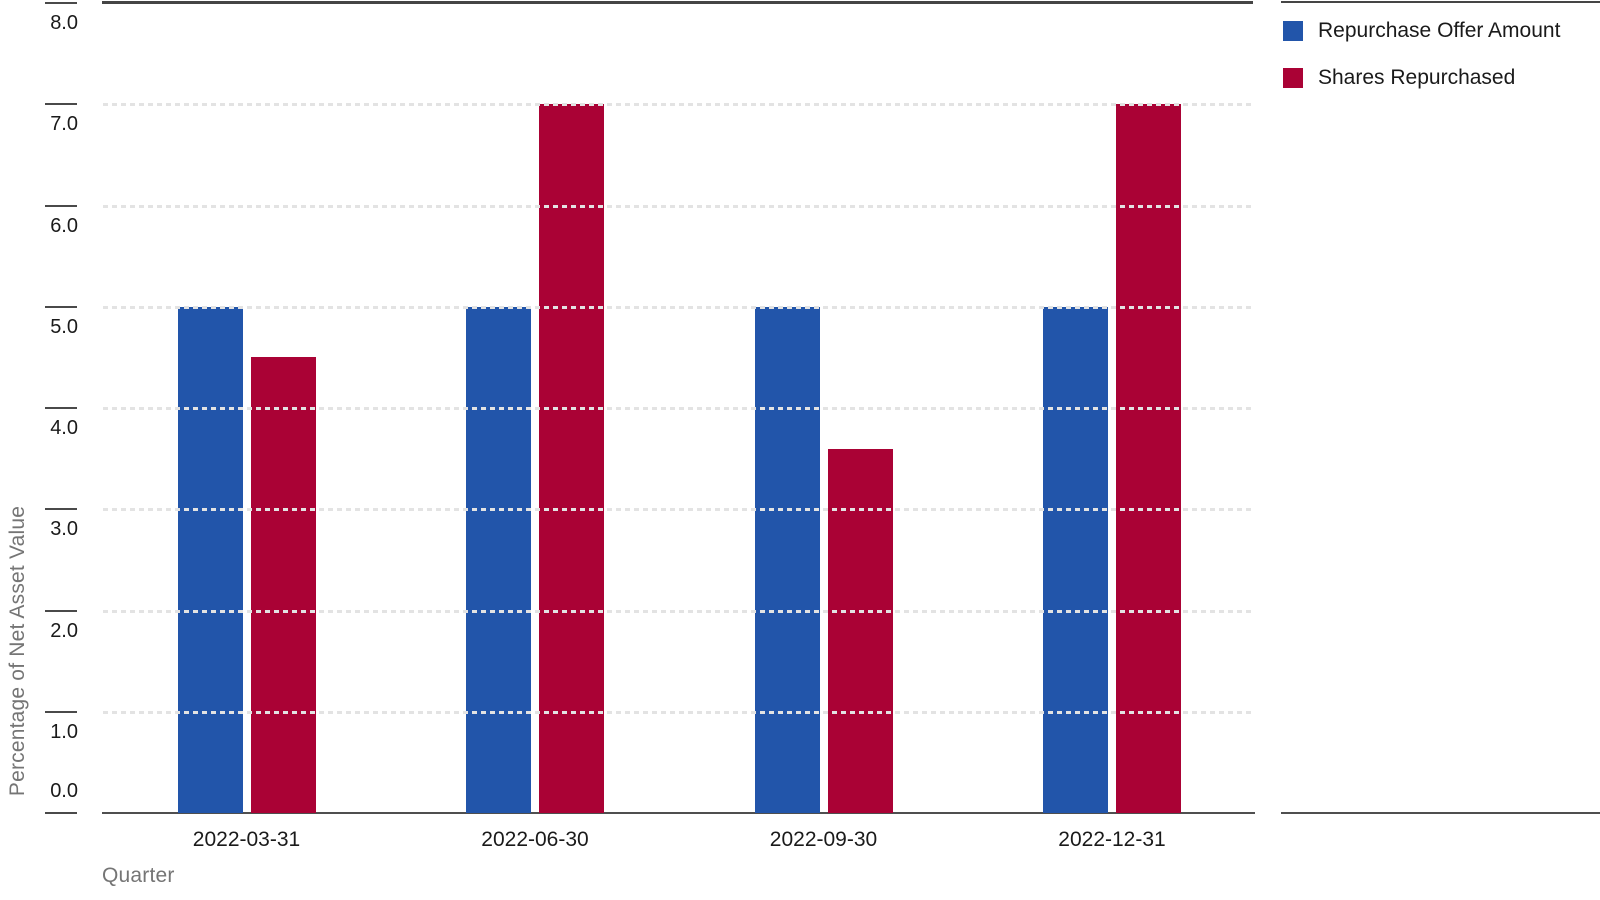 The image size is (1600, 900). I want to click on plot-top-border, so click(677, 2).